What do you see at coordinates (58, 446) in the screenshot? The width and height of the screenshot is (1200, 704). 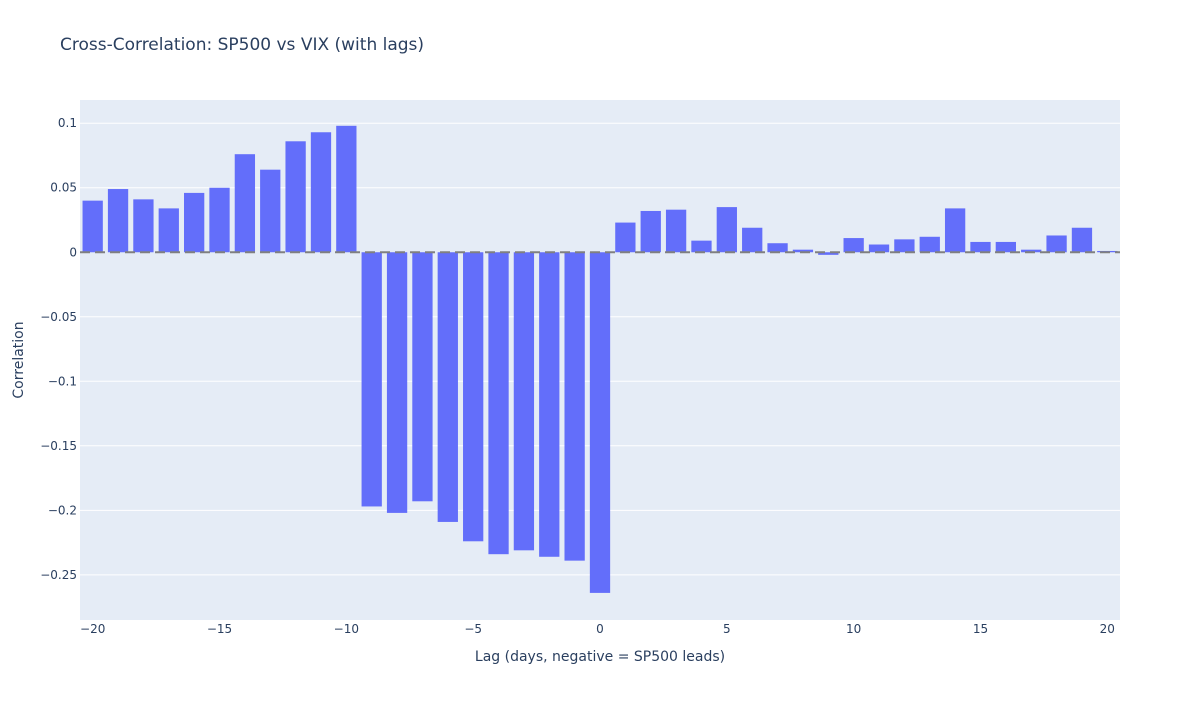 I see `y-tick-label: −0.15` at bounding box center [58, 446].